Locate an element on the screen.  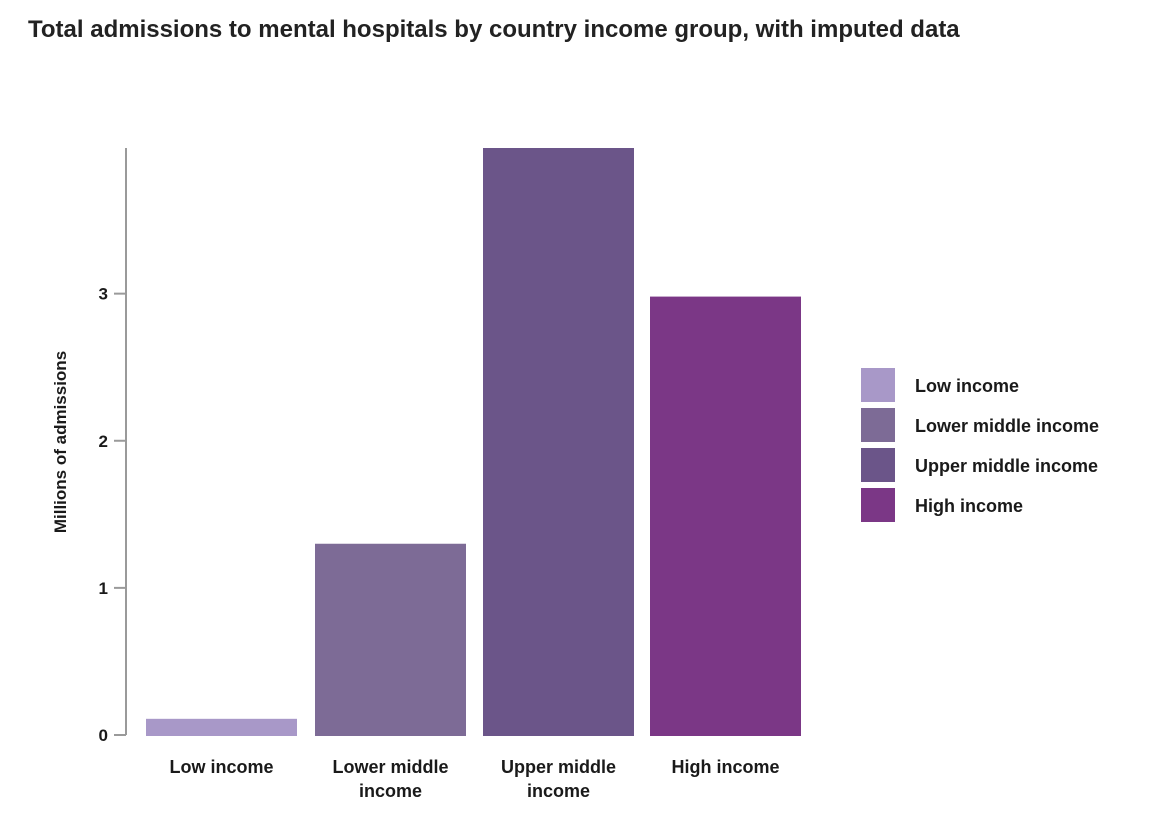
legend-label: Lower middle income is located at coordinates (1007, 426).